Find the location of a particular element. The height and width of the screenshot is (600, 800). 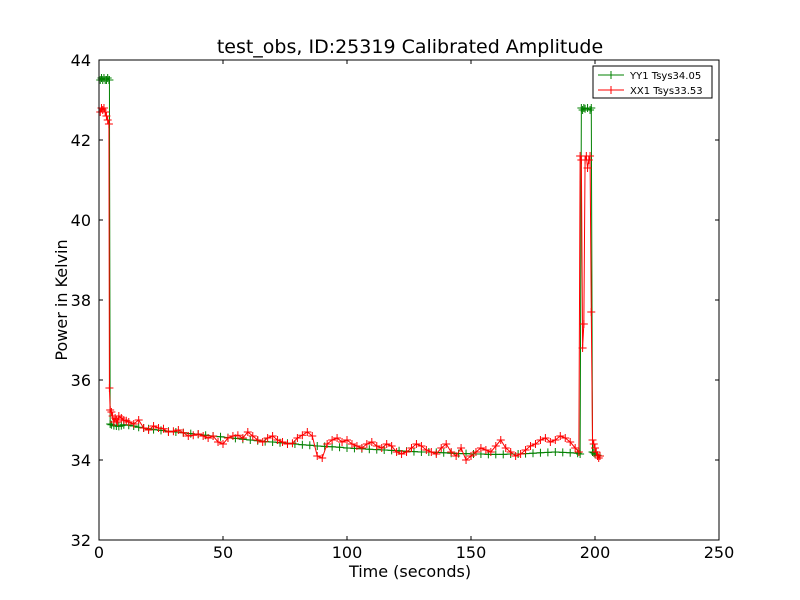

chart-title: test_obs, ID:25319 Calibrated Amplitude is located at coordinates (410, 47).